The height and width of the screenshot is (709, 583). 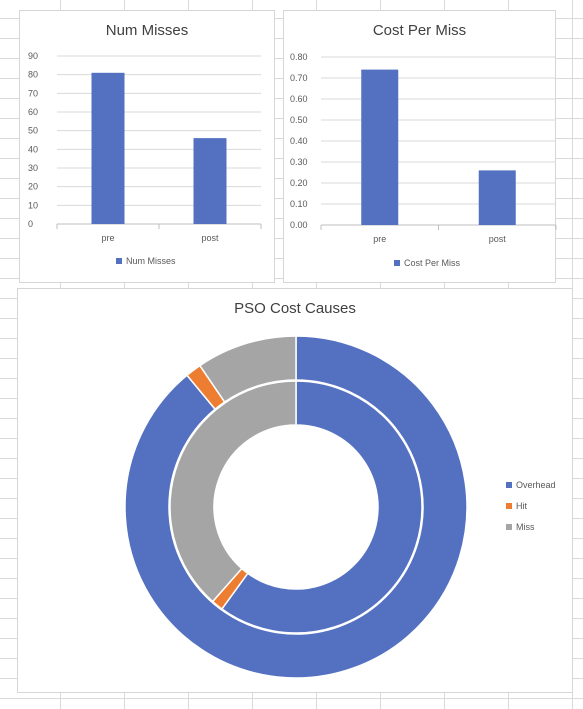 What do you see at coordinates (33, 149) in the screenshot?
I see `y-tick-label: 40` at bounding box center [33, 149].